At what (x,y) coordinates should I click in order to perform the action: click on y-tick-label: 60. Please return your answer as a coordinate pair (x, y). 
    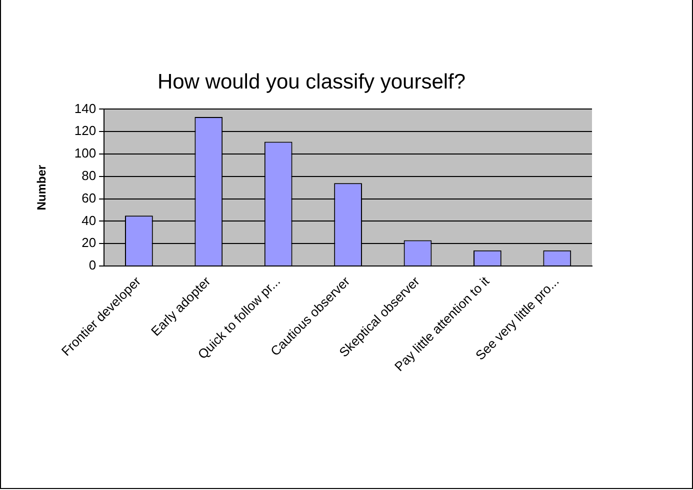
    Looking at the image, I should click on (89, 198).